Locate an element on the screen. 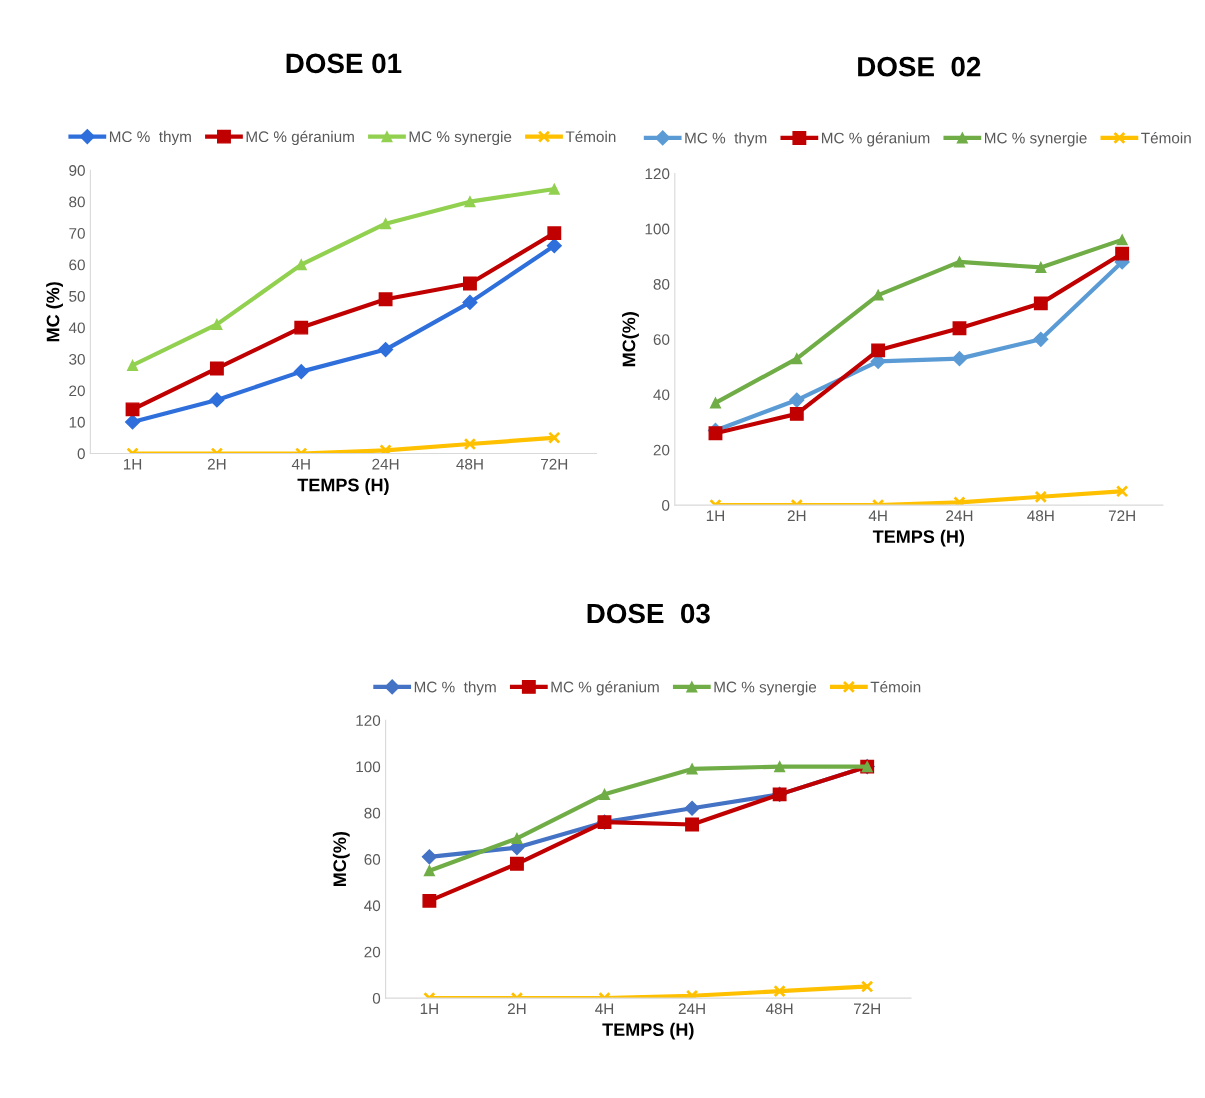  chart-title: DOSE 02 is located at coordinates (919, 66).